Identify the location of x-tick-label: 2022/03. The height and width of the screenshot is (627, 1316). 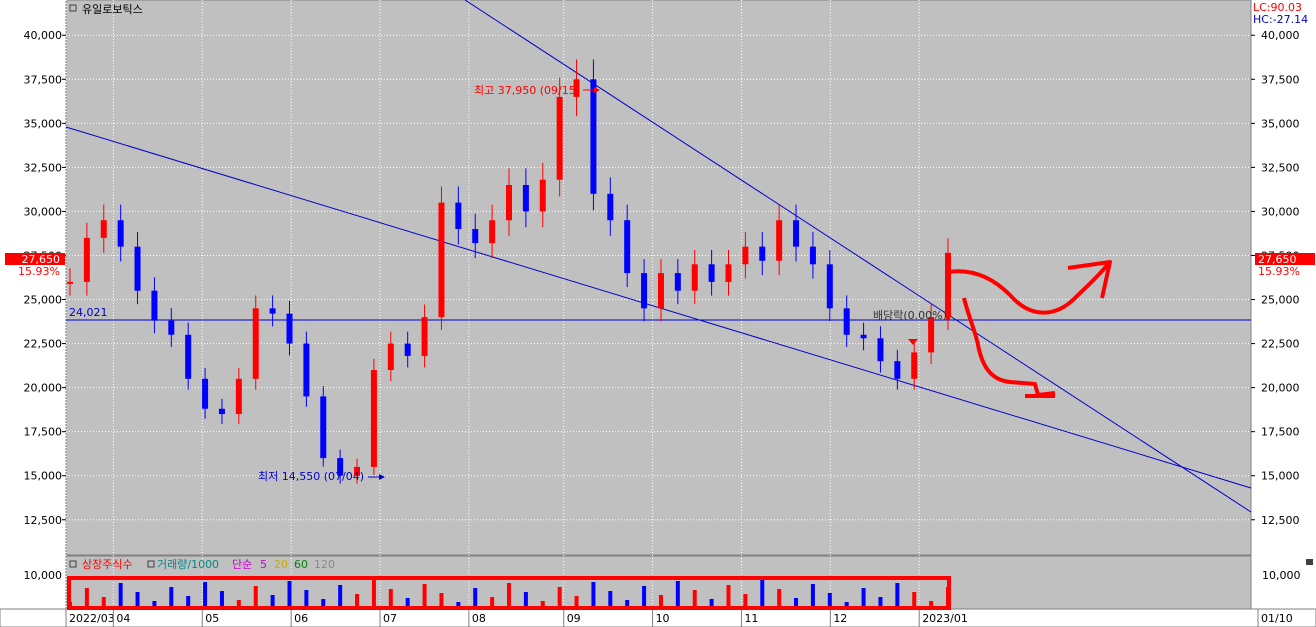
(92, 618).